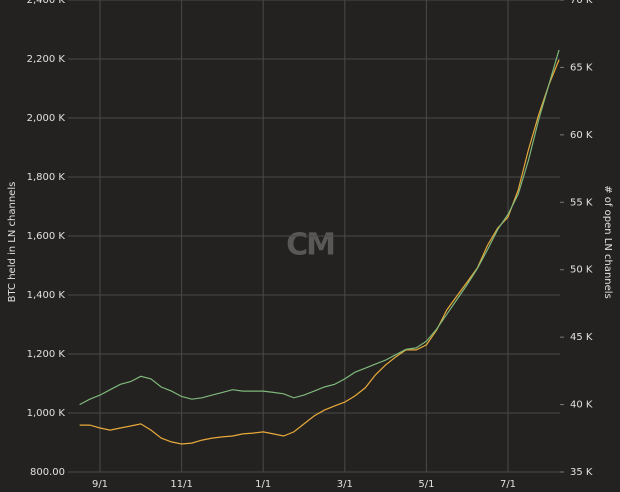  I want to click on y2-tick-label: 65 K, so click(581, 67).